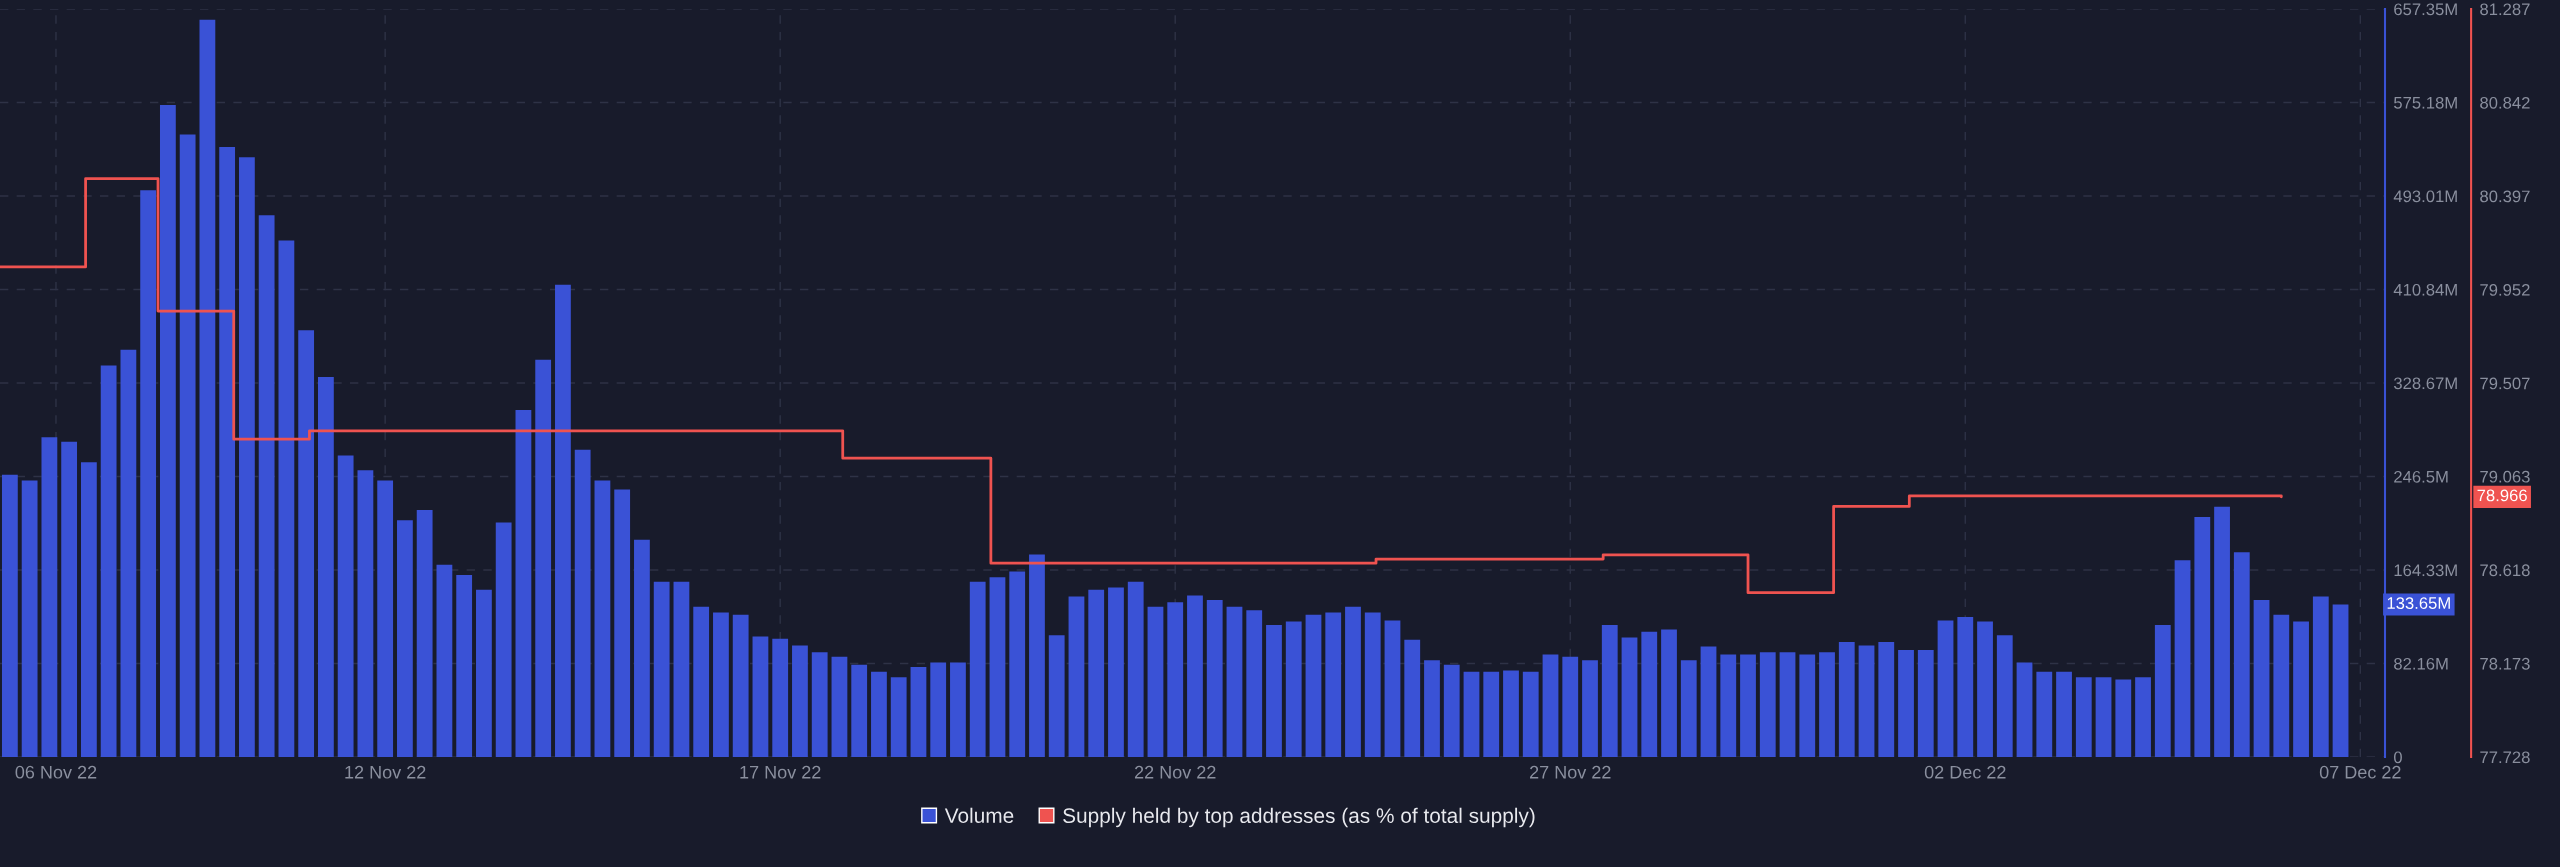 Image resolution: width=2560 pixels, height=867 pixels. Describe the element at coordinates (2425, 102) in the screenshot. I see `y-tick-label: 575.18M` at that location.